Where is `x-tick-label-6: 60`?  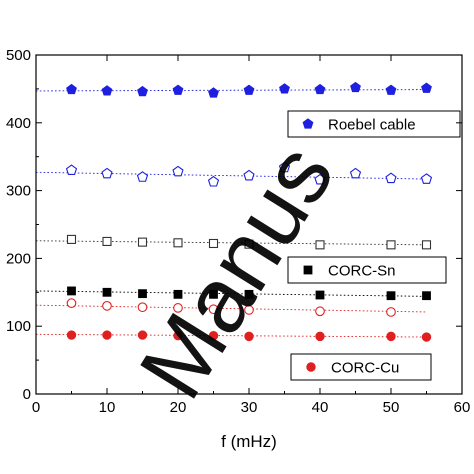
x-tick-label-6: 60 is located at coordinates (462, 407).